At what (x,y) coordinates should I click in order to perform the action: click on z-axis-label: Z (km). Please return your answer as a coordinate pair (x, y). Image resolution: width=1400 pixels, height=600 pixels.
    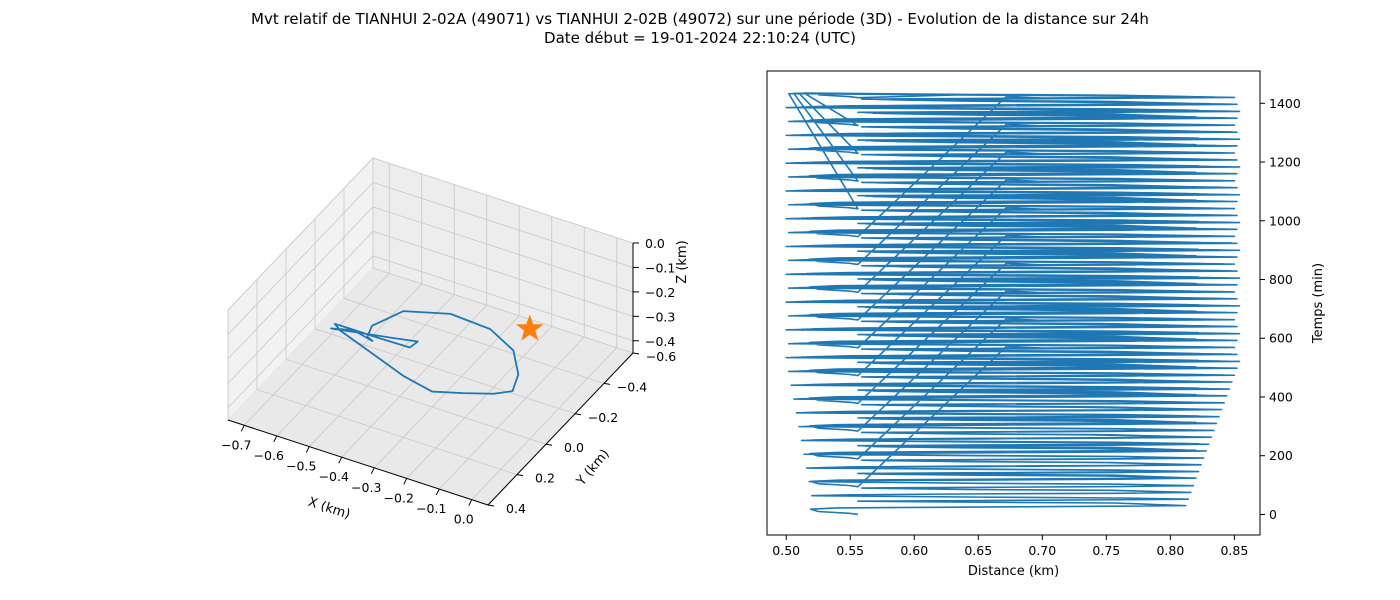
    Looking at the image, I should click on (682, 261).